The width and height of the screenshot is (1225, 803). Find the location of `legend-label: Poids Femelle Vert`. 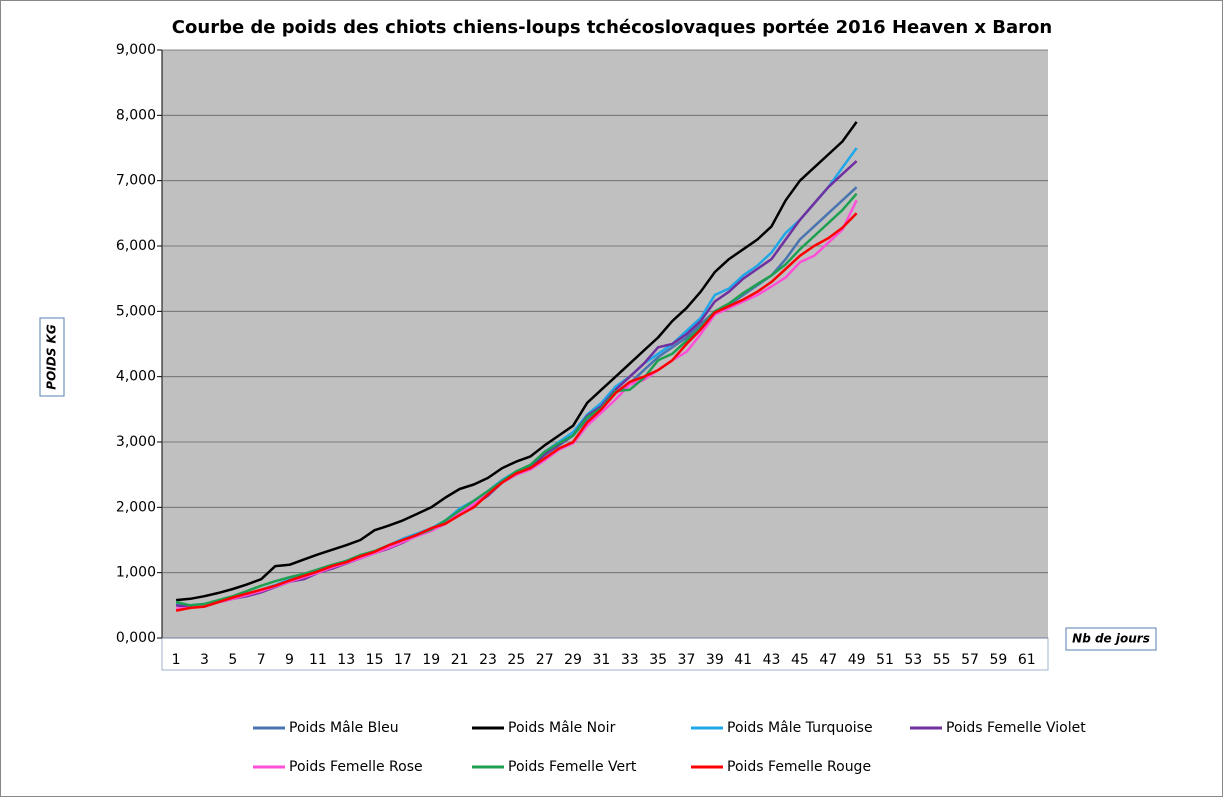

legend-label: Poids Femelle Vert is located at coordinates (572, 767).